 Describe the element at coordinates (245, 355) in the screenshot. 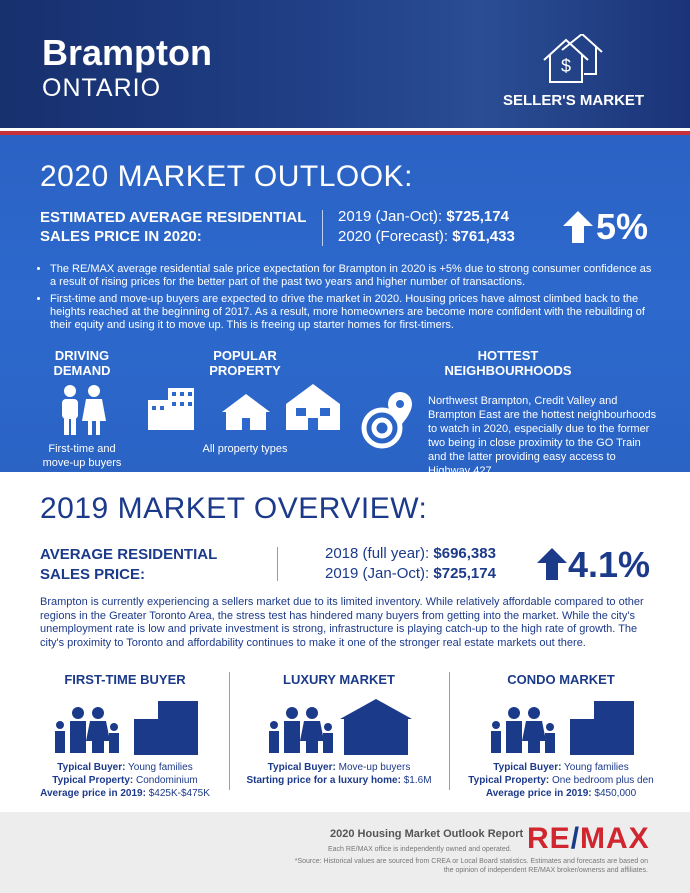

I see `title-line: POPULAR` at that location.